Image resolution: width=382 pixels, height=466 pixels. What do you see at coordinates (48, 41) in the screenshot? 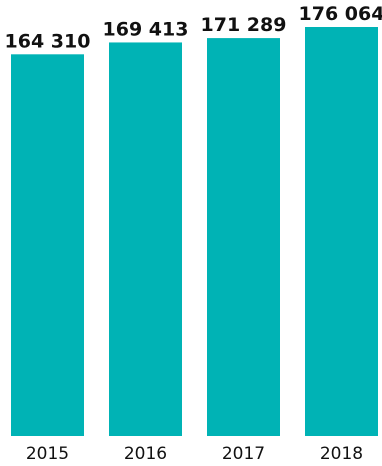
I see `data-label-2015: 164 310` at bounding box center [48, 41].